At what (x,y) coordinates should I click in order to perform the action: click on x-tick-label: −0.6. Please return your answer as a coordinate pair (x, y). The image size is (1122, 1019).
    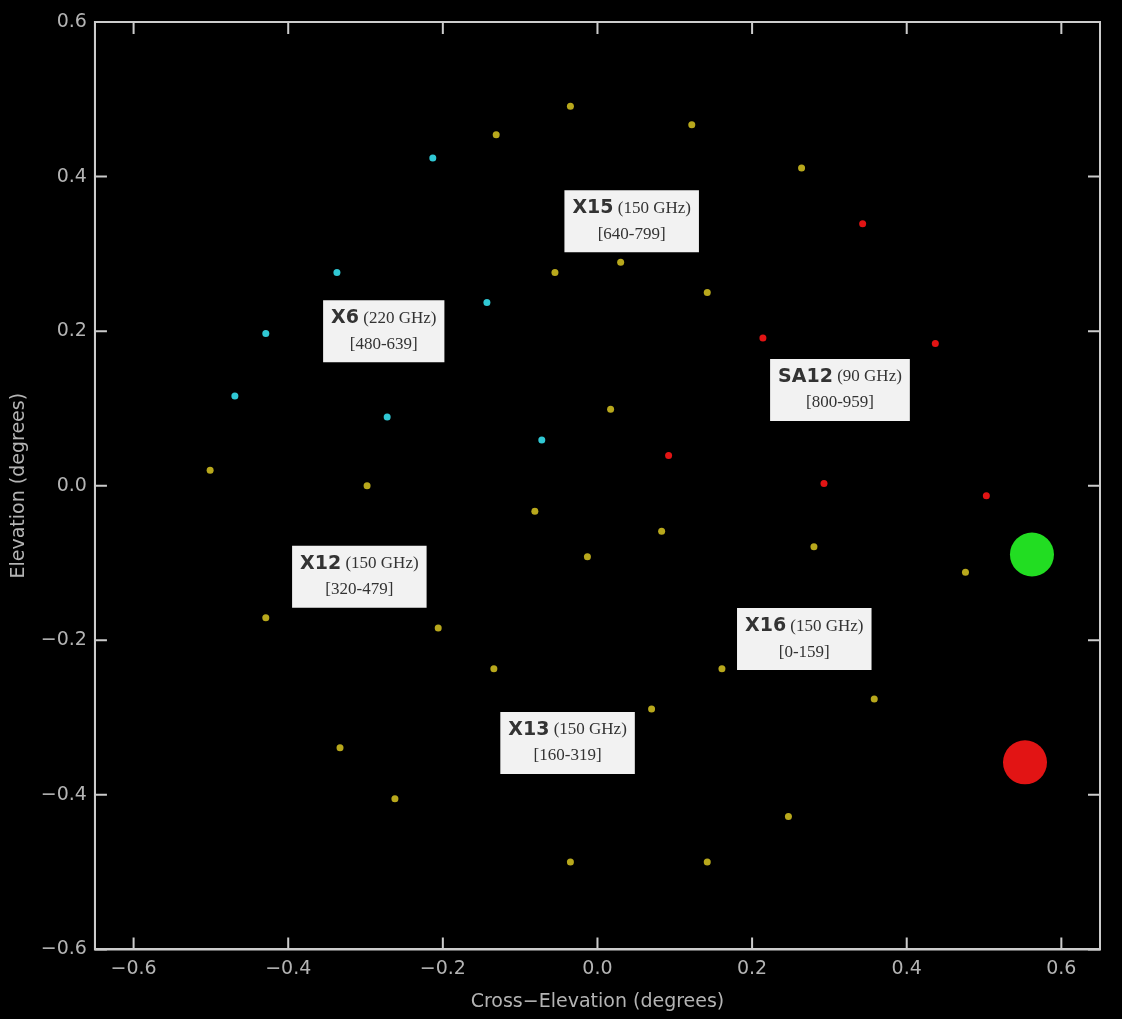
    Looking at the image, I should click on (133, 966).